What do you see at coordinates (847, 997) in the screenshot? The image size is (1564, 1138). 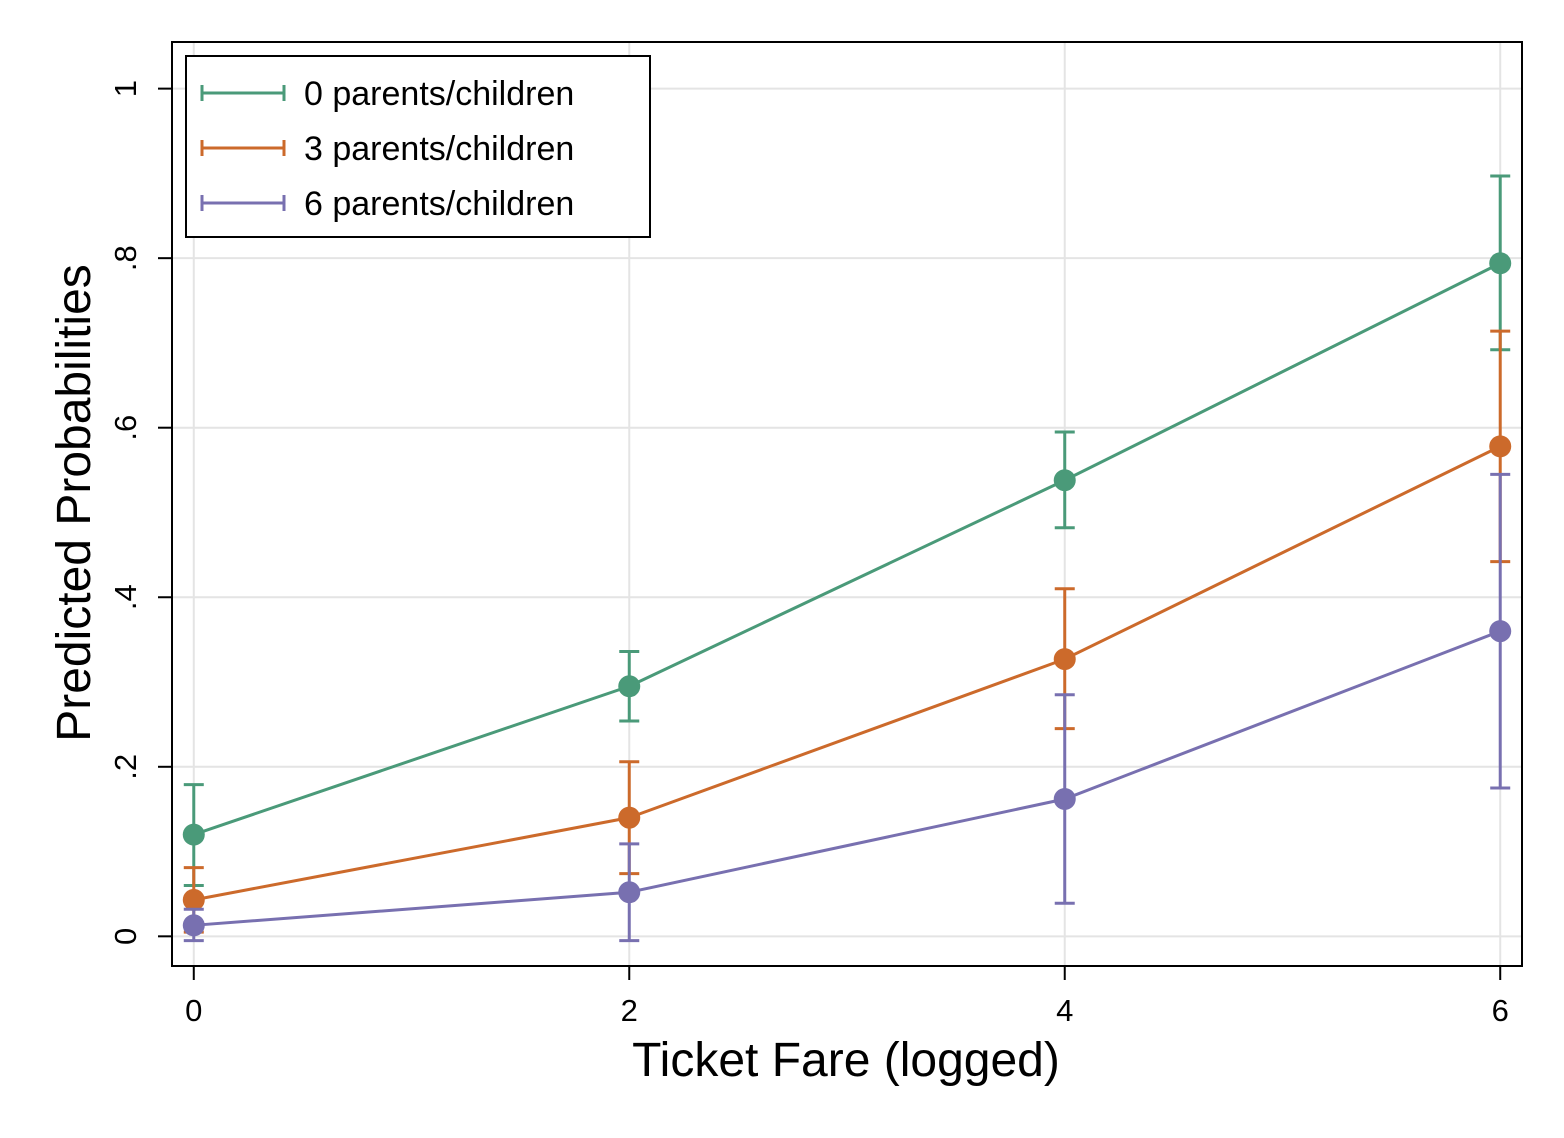 I see `x-axis: 0 2 4 6` at bounding box center [847, 997].